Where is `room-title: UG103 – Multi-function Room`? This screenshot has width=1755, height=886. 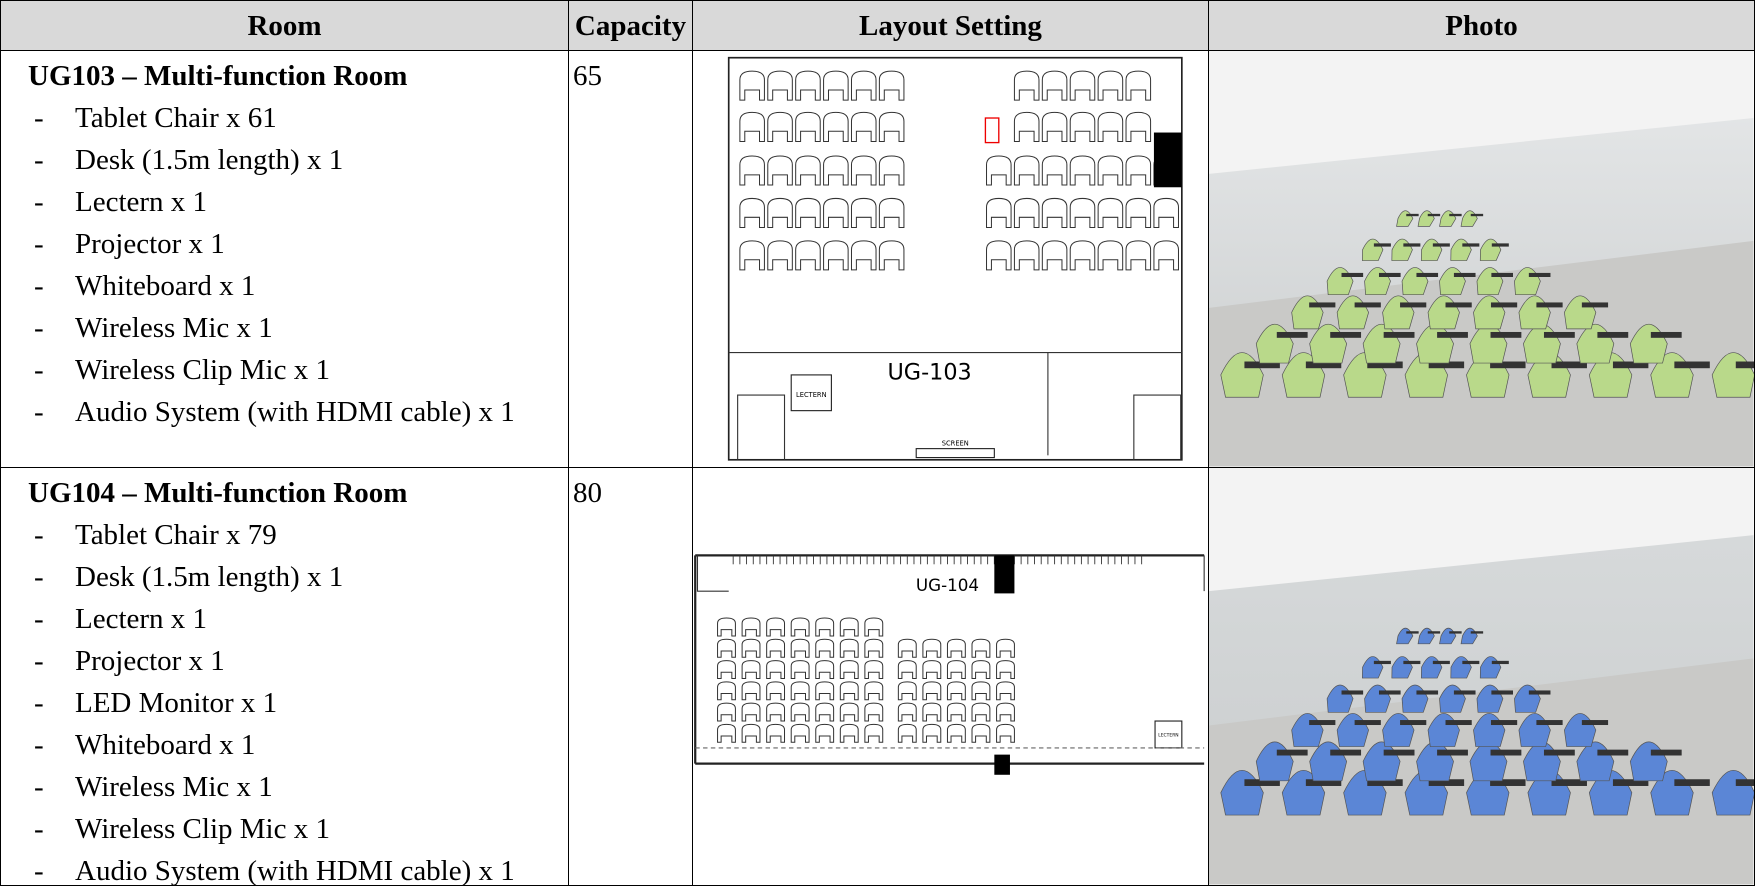
room-title: UG103 – Multi-function Room is located at coordinates (218, 76).